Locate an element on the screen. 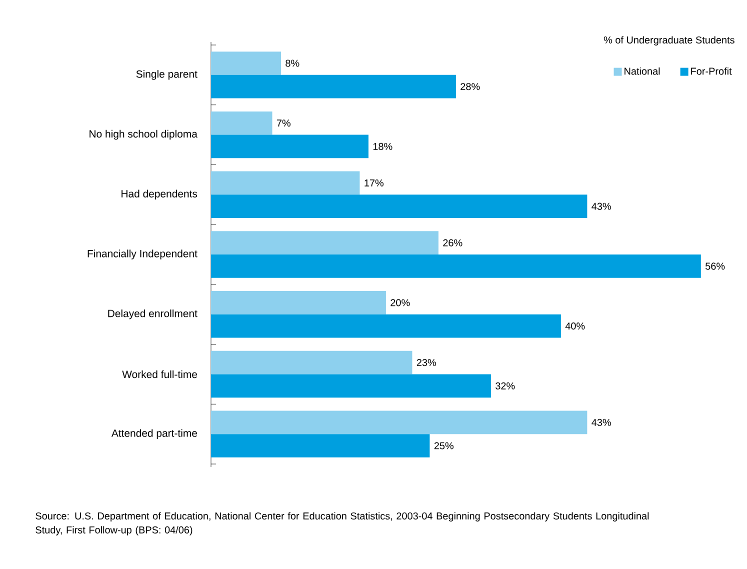 Image resolution: width=747 pixels, height=569 pixels. y-tick-label: Had dependents is located at coordinates (160, 195).